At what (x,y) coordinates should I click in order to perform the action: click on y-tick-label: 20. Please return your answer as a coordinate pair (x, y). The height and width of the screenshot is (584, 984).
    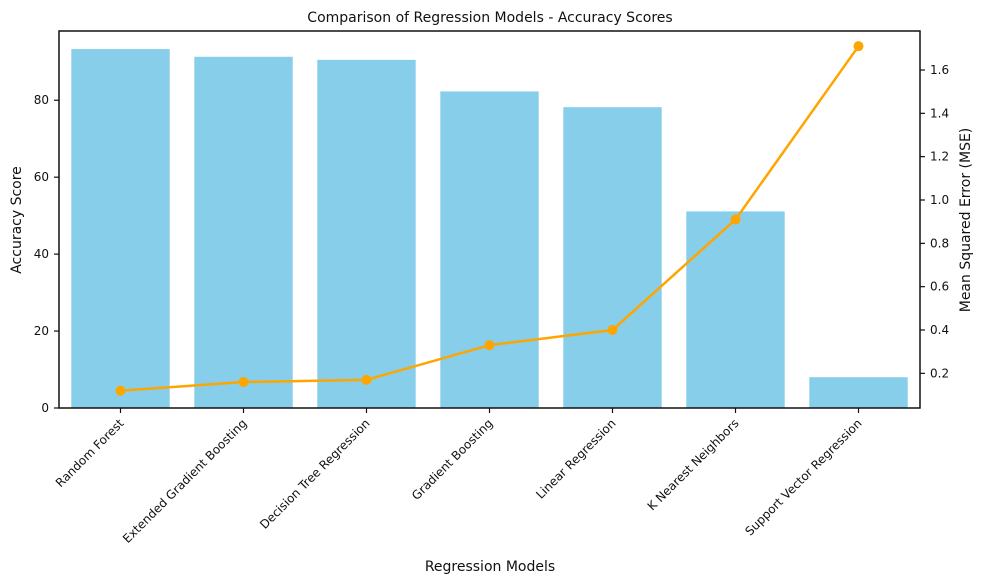
    Looking at the image, I should click on (41, 331).